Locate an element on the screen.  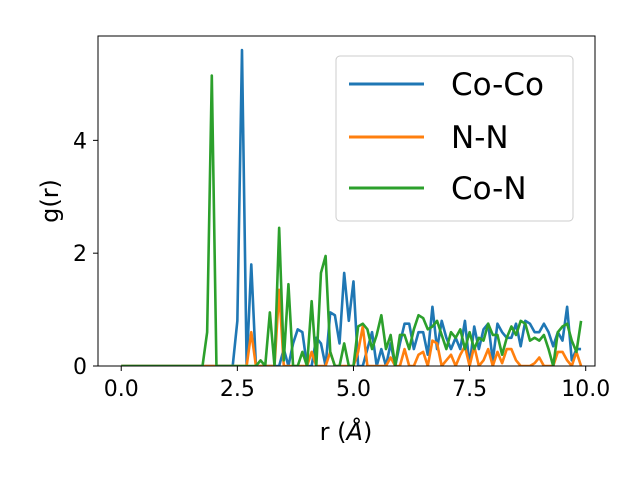
legend: Co-Co N-N Co-N is located at coordinates (454, 138).